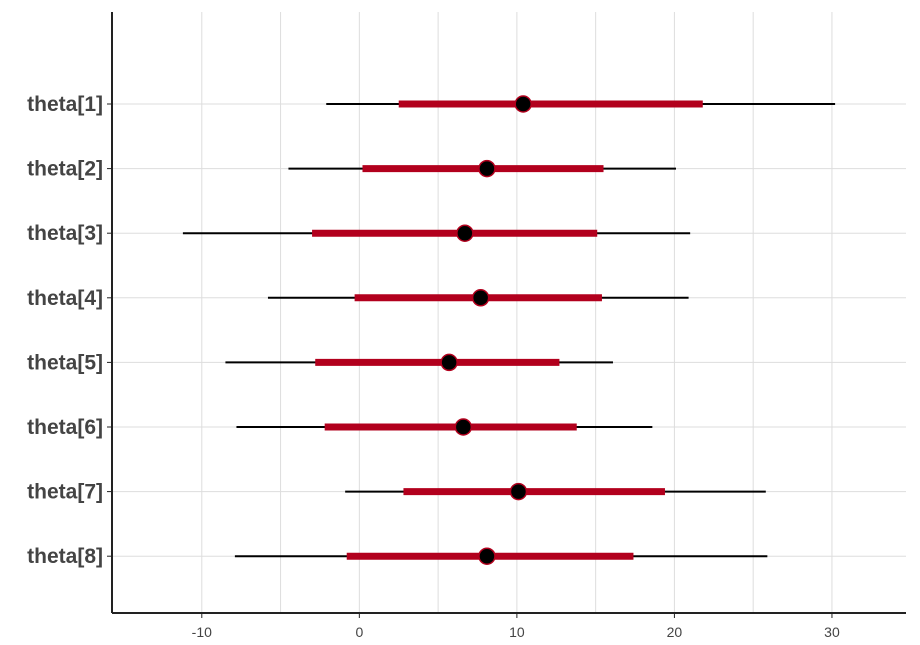 This screenshot has width=920, height=645. Describe the element at coordinates (517, 632) in the screenshot. I see `x-tick-label: 10` at that location.